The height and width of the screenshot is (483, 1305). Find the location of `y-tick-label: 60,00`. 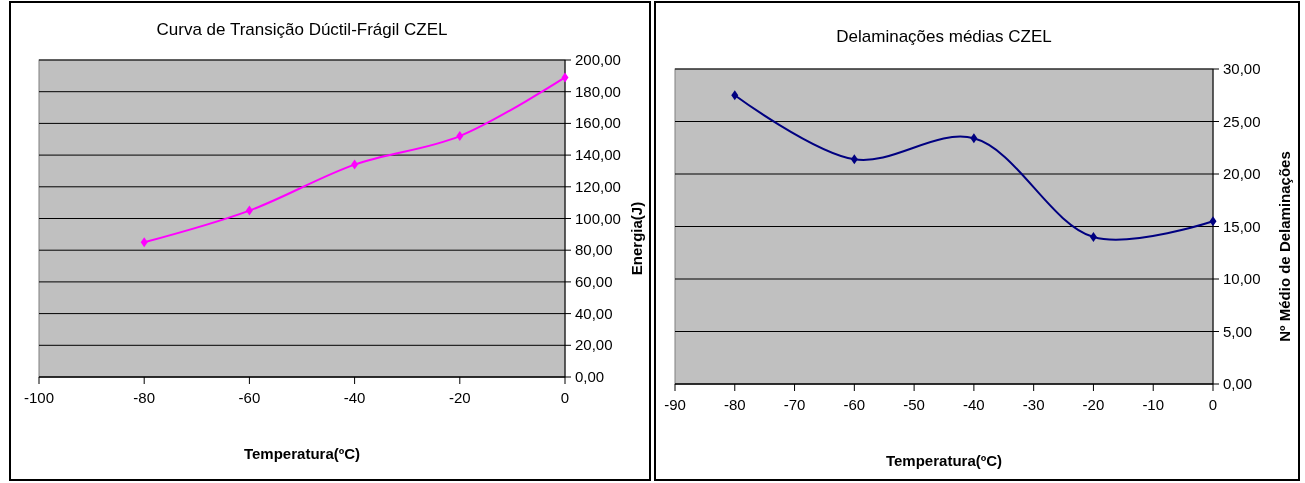

y-tick-label: 60,00 is located at coordinates (594, 281).